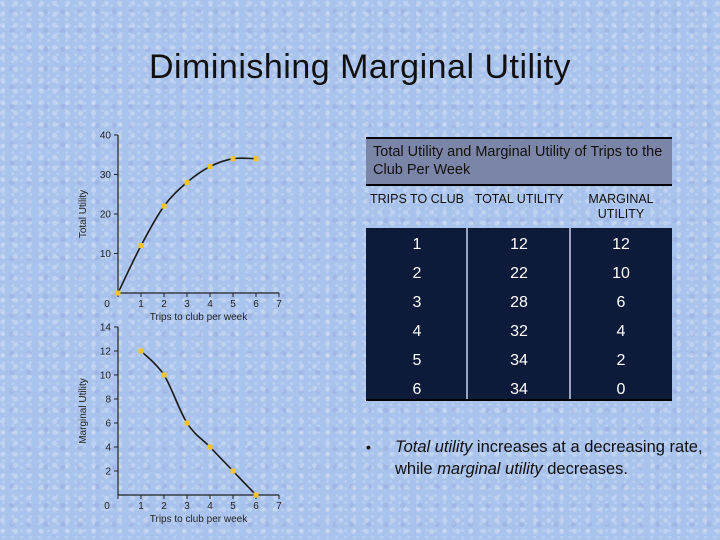  I want to click on table-cell-trips: 5, so click(417, 360).